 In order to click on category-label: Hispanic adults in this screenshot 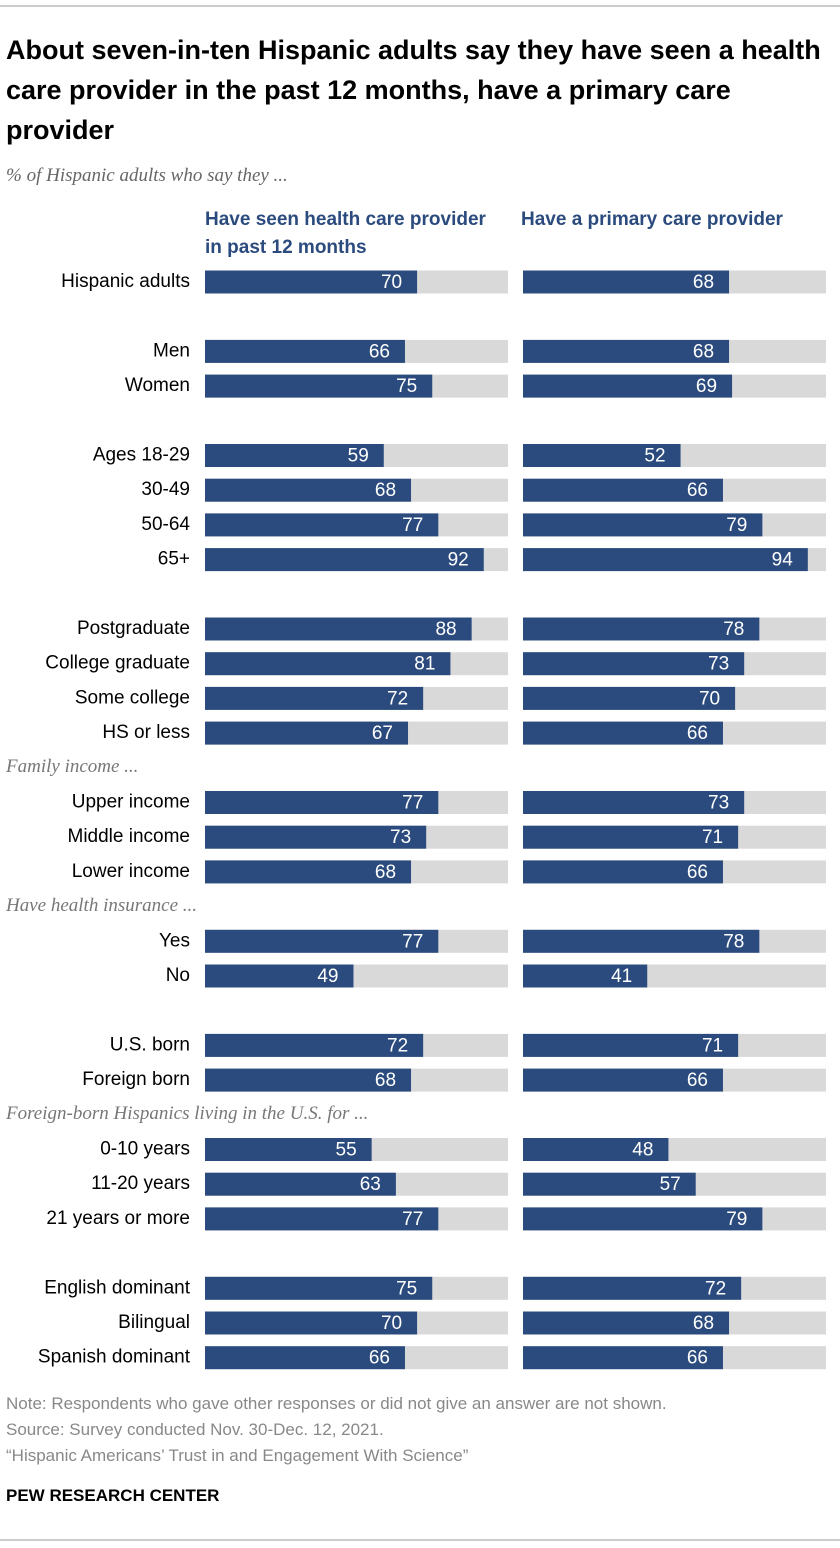, I will do `click(125, 281)`.